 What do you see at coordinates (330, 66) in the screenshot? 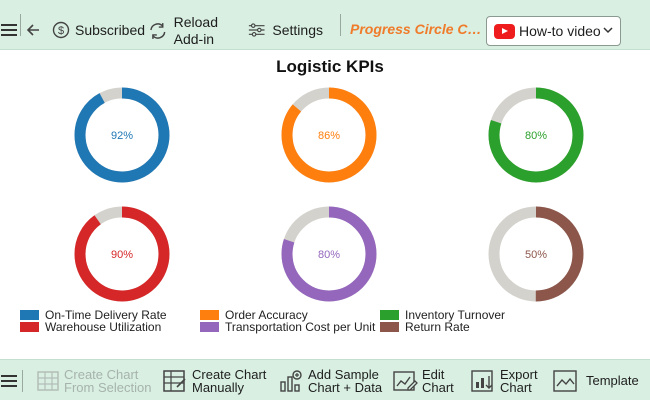
I see `chart-title: Logistic KPIs` at bounding box center [330, 66].